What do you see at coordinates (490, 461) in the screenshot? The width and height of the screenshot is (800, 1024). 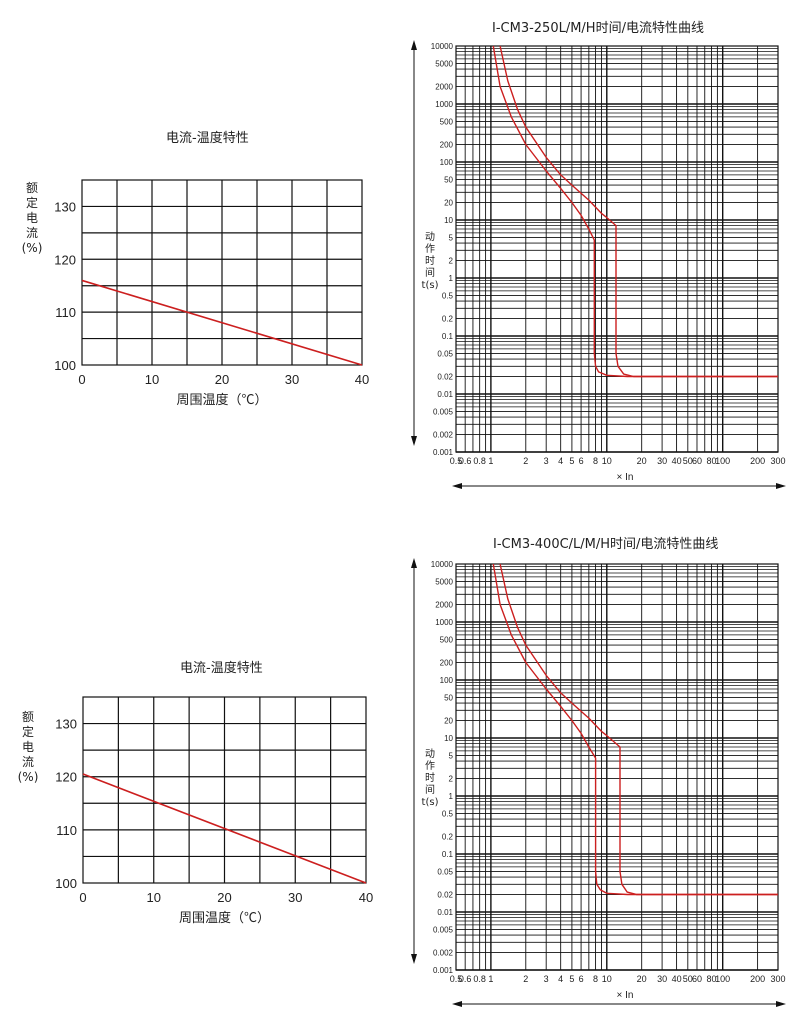 I see `x-tick-label: 1` at bounding box center [490, 461].